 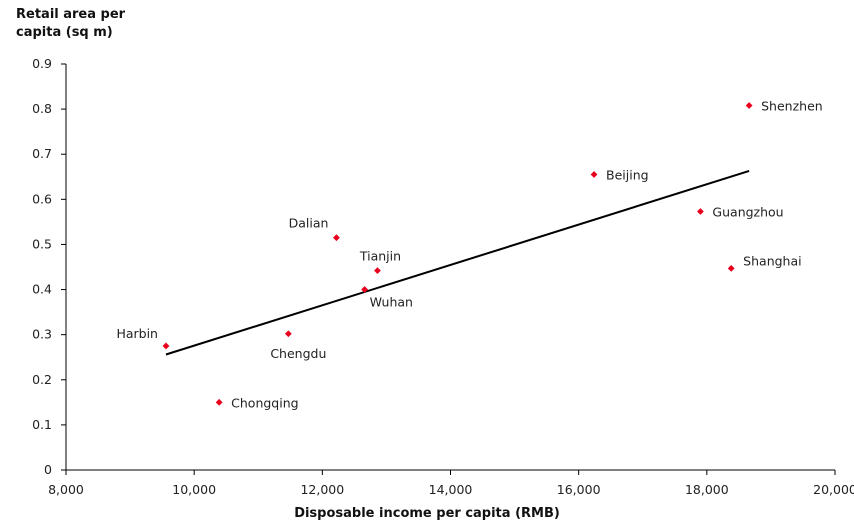 I want to click on x-tick-label: 8,000, so click(x=66, y=489).